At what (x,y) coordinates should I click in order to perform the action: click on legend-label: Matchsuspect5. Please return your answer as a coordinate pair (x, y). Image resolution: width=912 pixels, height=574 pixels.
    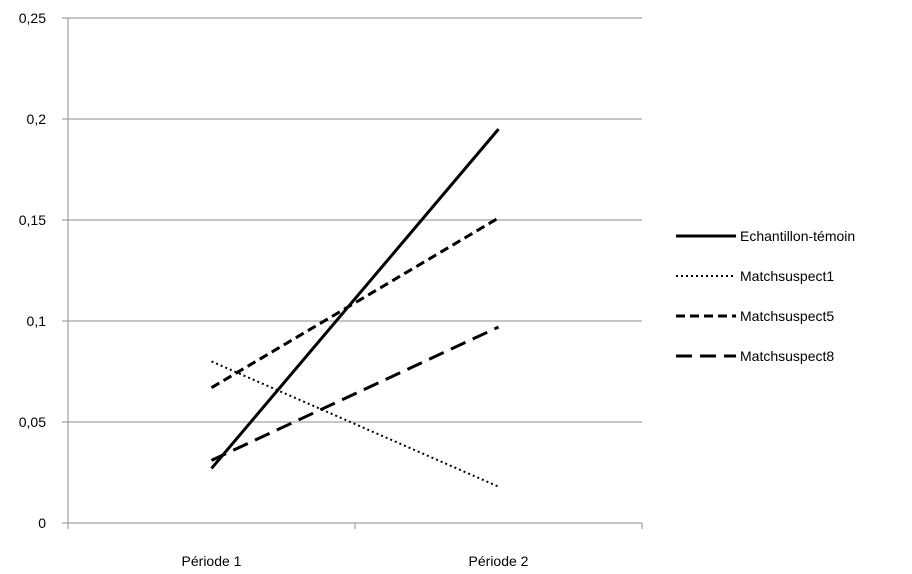
    Looking at the image, I should click on (787, 316).